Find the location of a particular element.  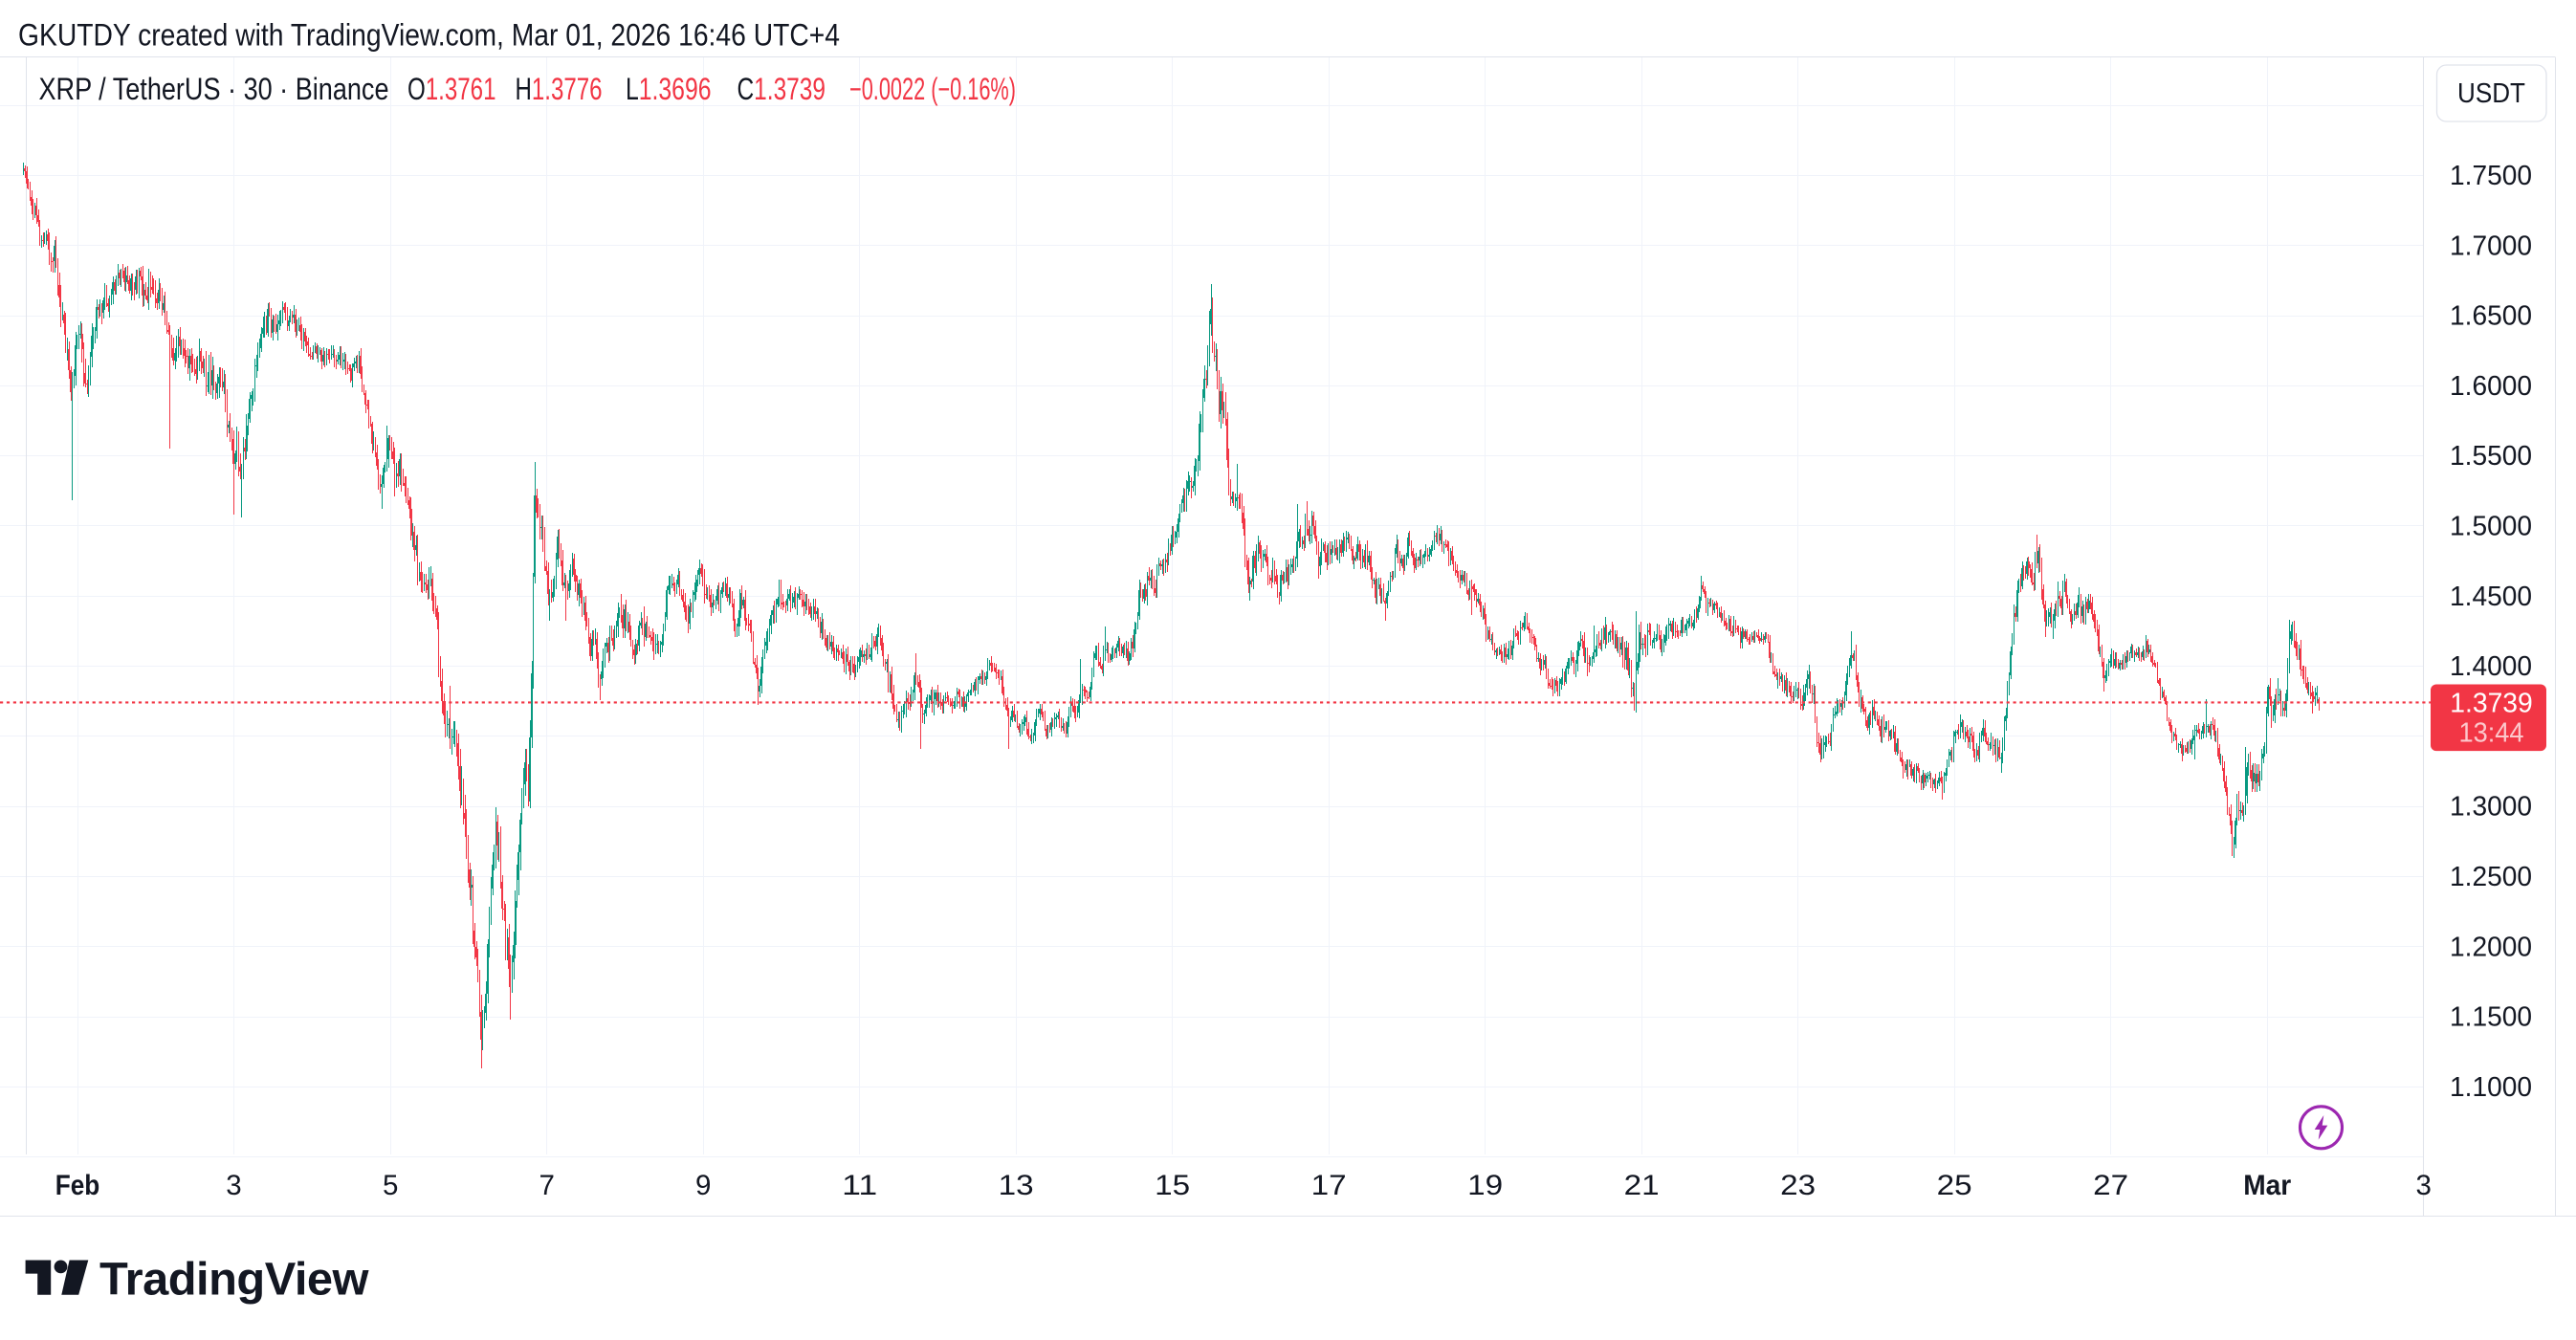

svg-text: 1.1000 is located at coordinates (2491, 1087).